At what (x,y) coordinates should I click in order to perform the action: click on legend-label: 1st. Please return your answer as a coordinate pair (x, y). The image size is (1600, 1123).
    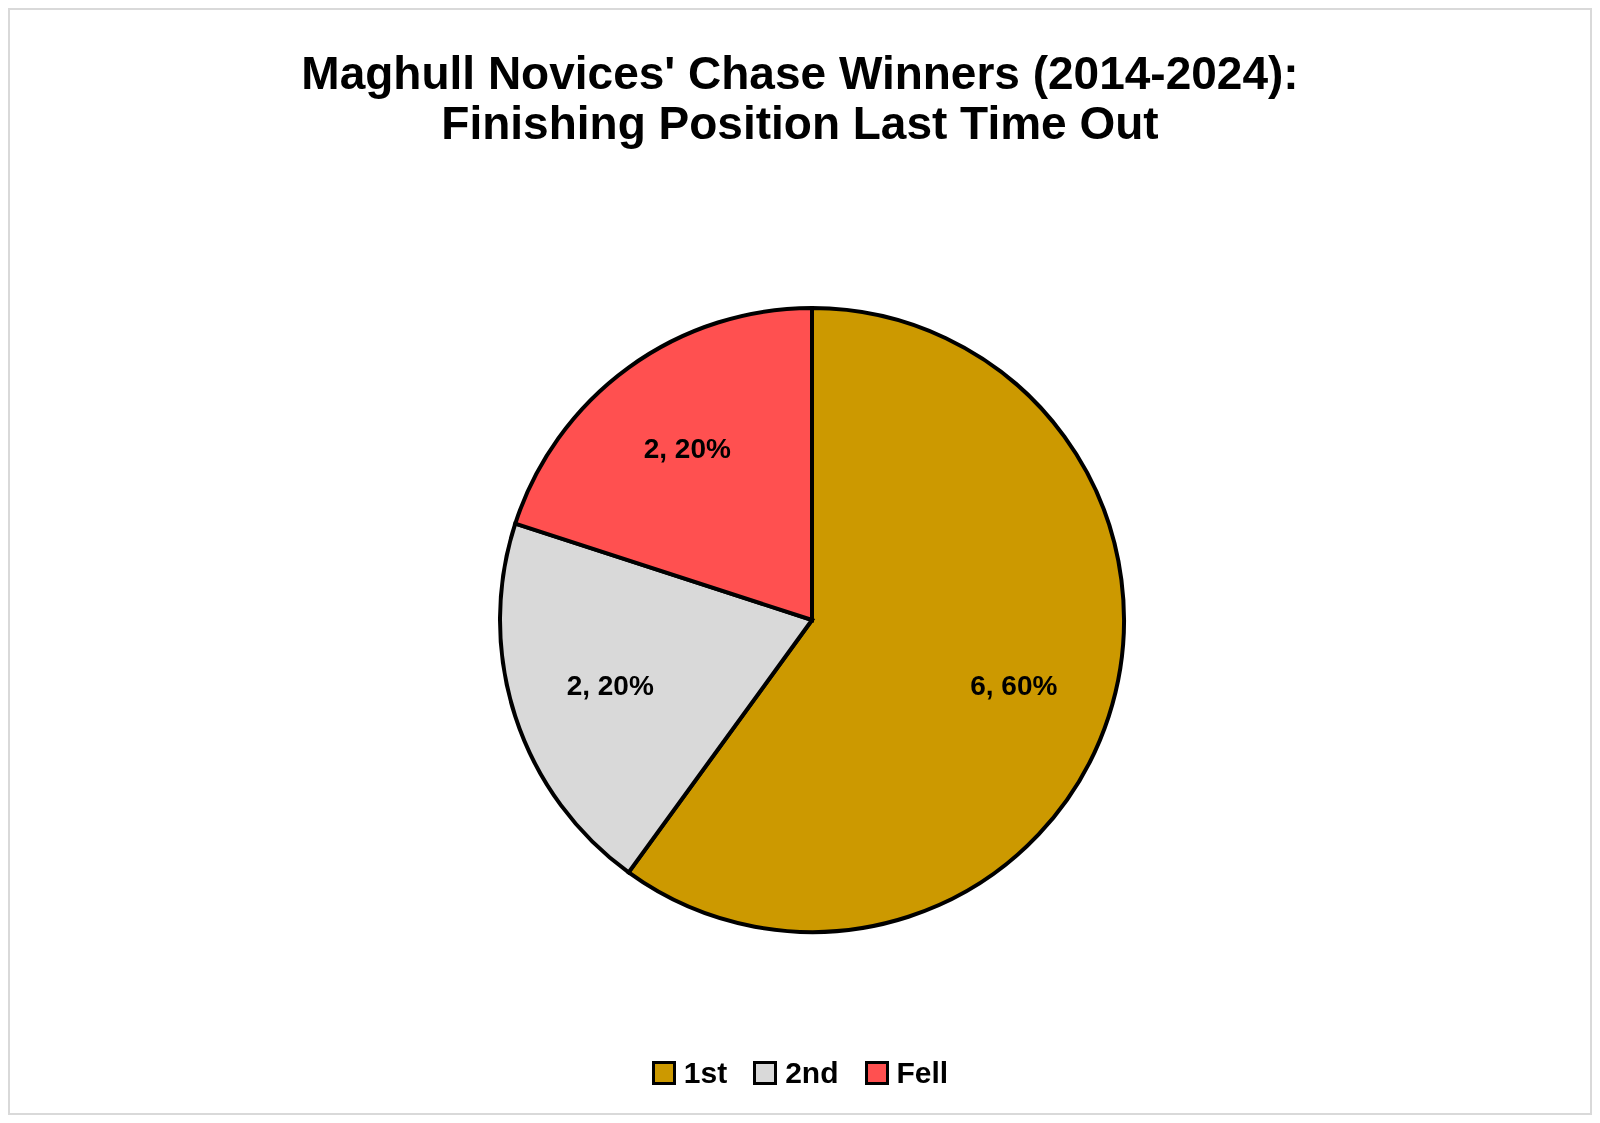
    Looking at the image, I should click on (705, 1073).